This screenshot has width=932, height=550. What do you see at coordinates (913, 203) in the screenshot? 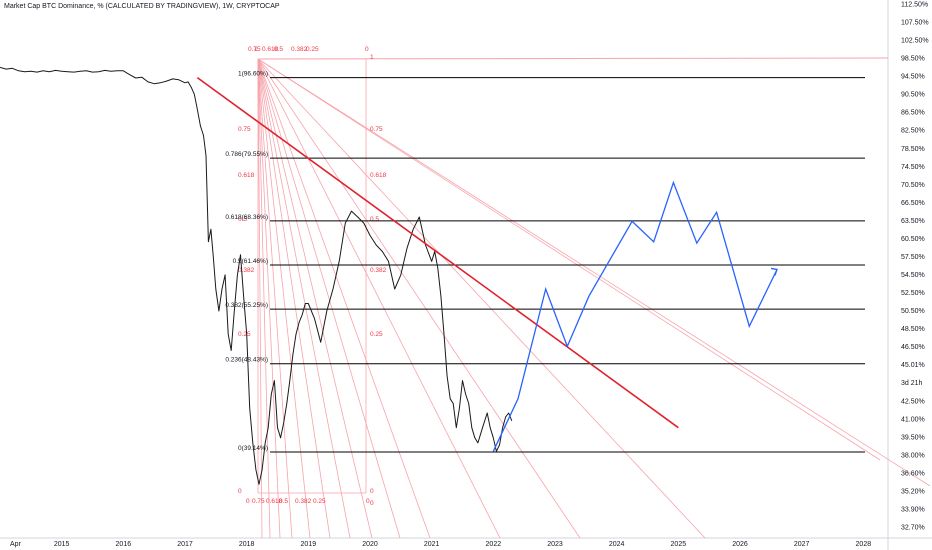
I see `price-axis-label: 66.50%` at bounding box center [913, 203].